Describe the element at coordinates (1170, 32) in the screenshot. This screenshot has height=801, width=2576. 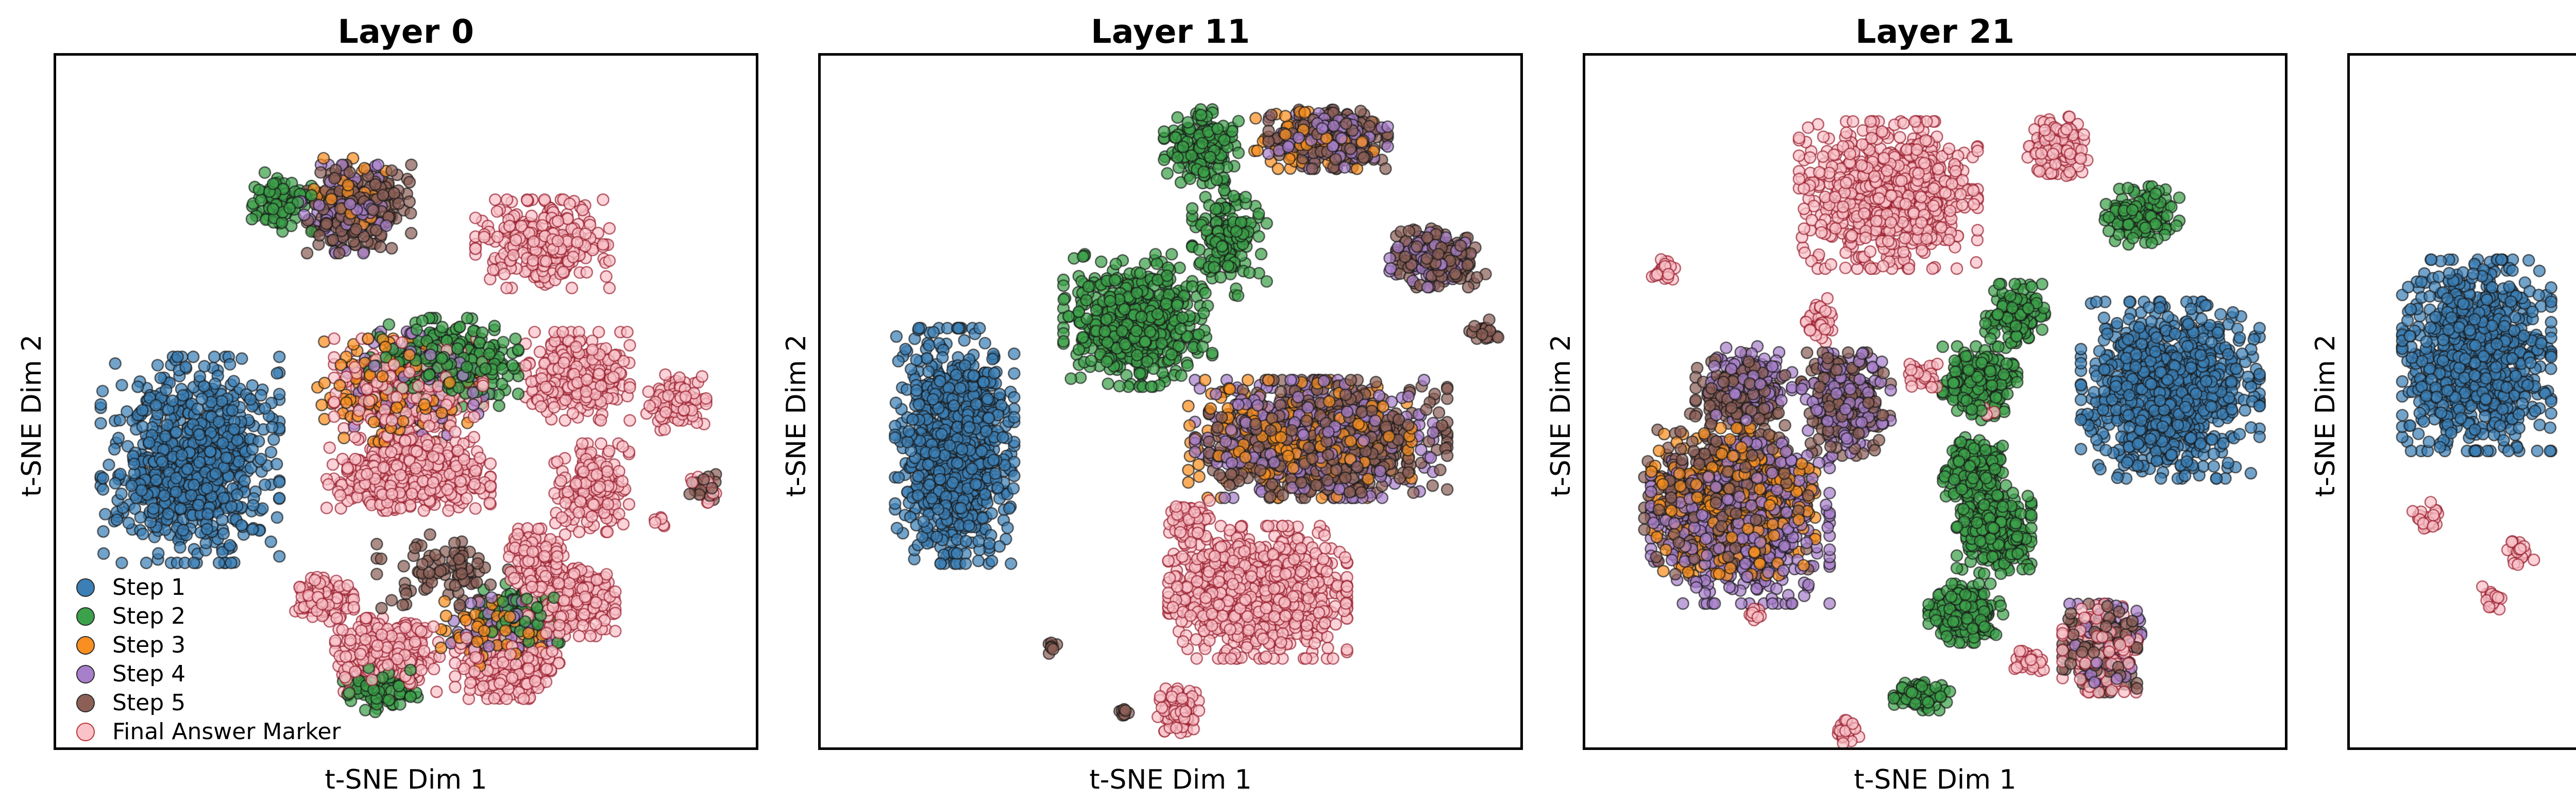
I see `panel-title: Layer 11` at that location.